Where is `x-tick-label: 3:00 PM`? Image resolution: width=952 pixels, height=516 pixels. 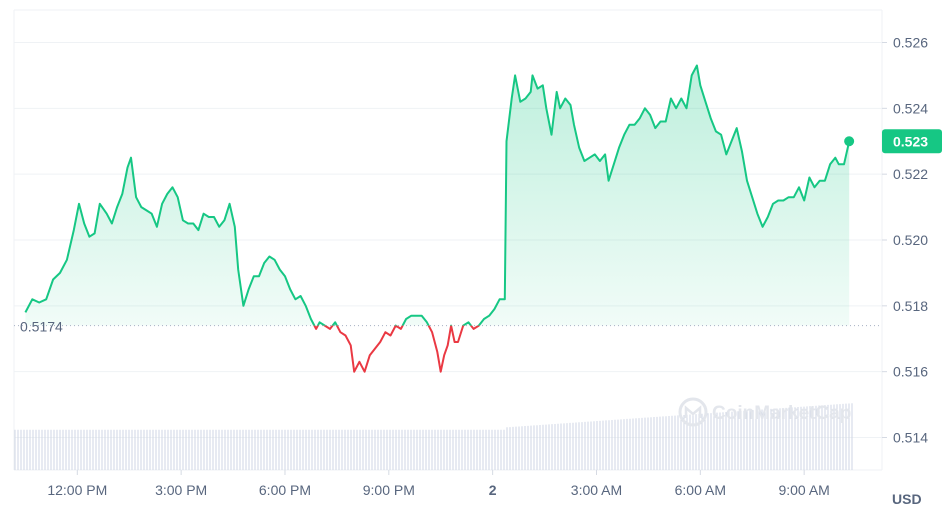
x-tick-label: 3:00 PM is located at coordinates (181, 490).